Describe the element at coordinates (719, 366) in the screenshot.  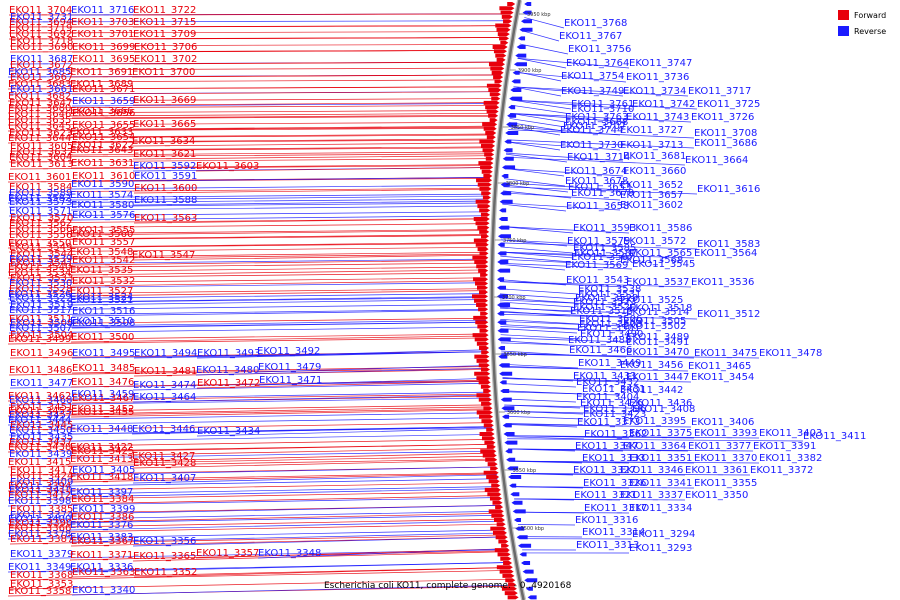
I see `gene-label-right: EKO11_3465` at that location.